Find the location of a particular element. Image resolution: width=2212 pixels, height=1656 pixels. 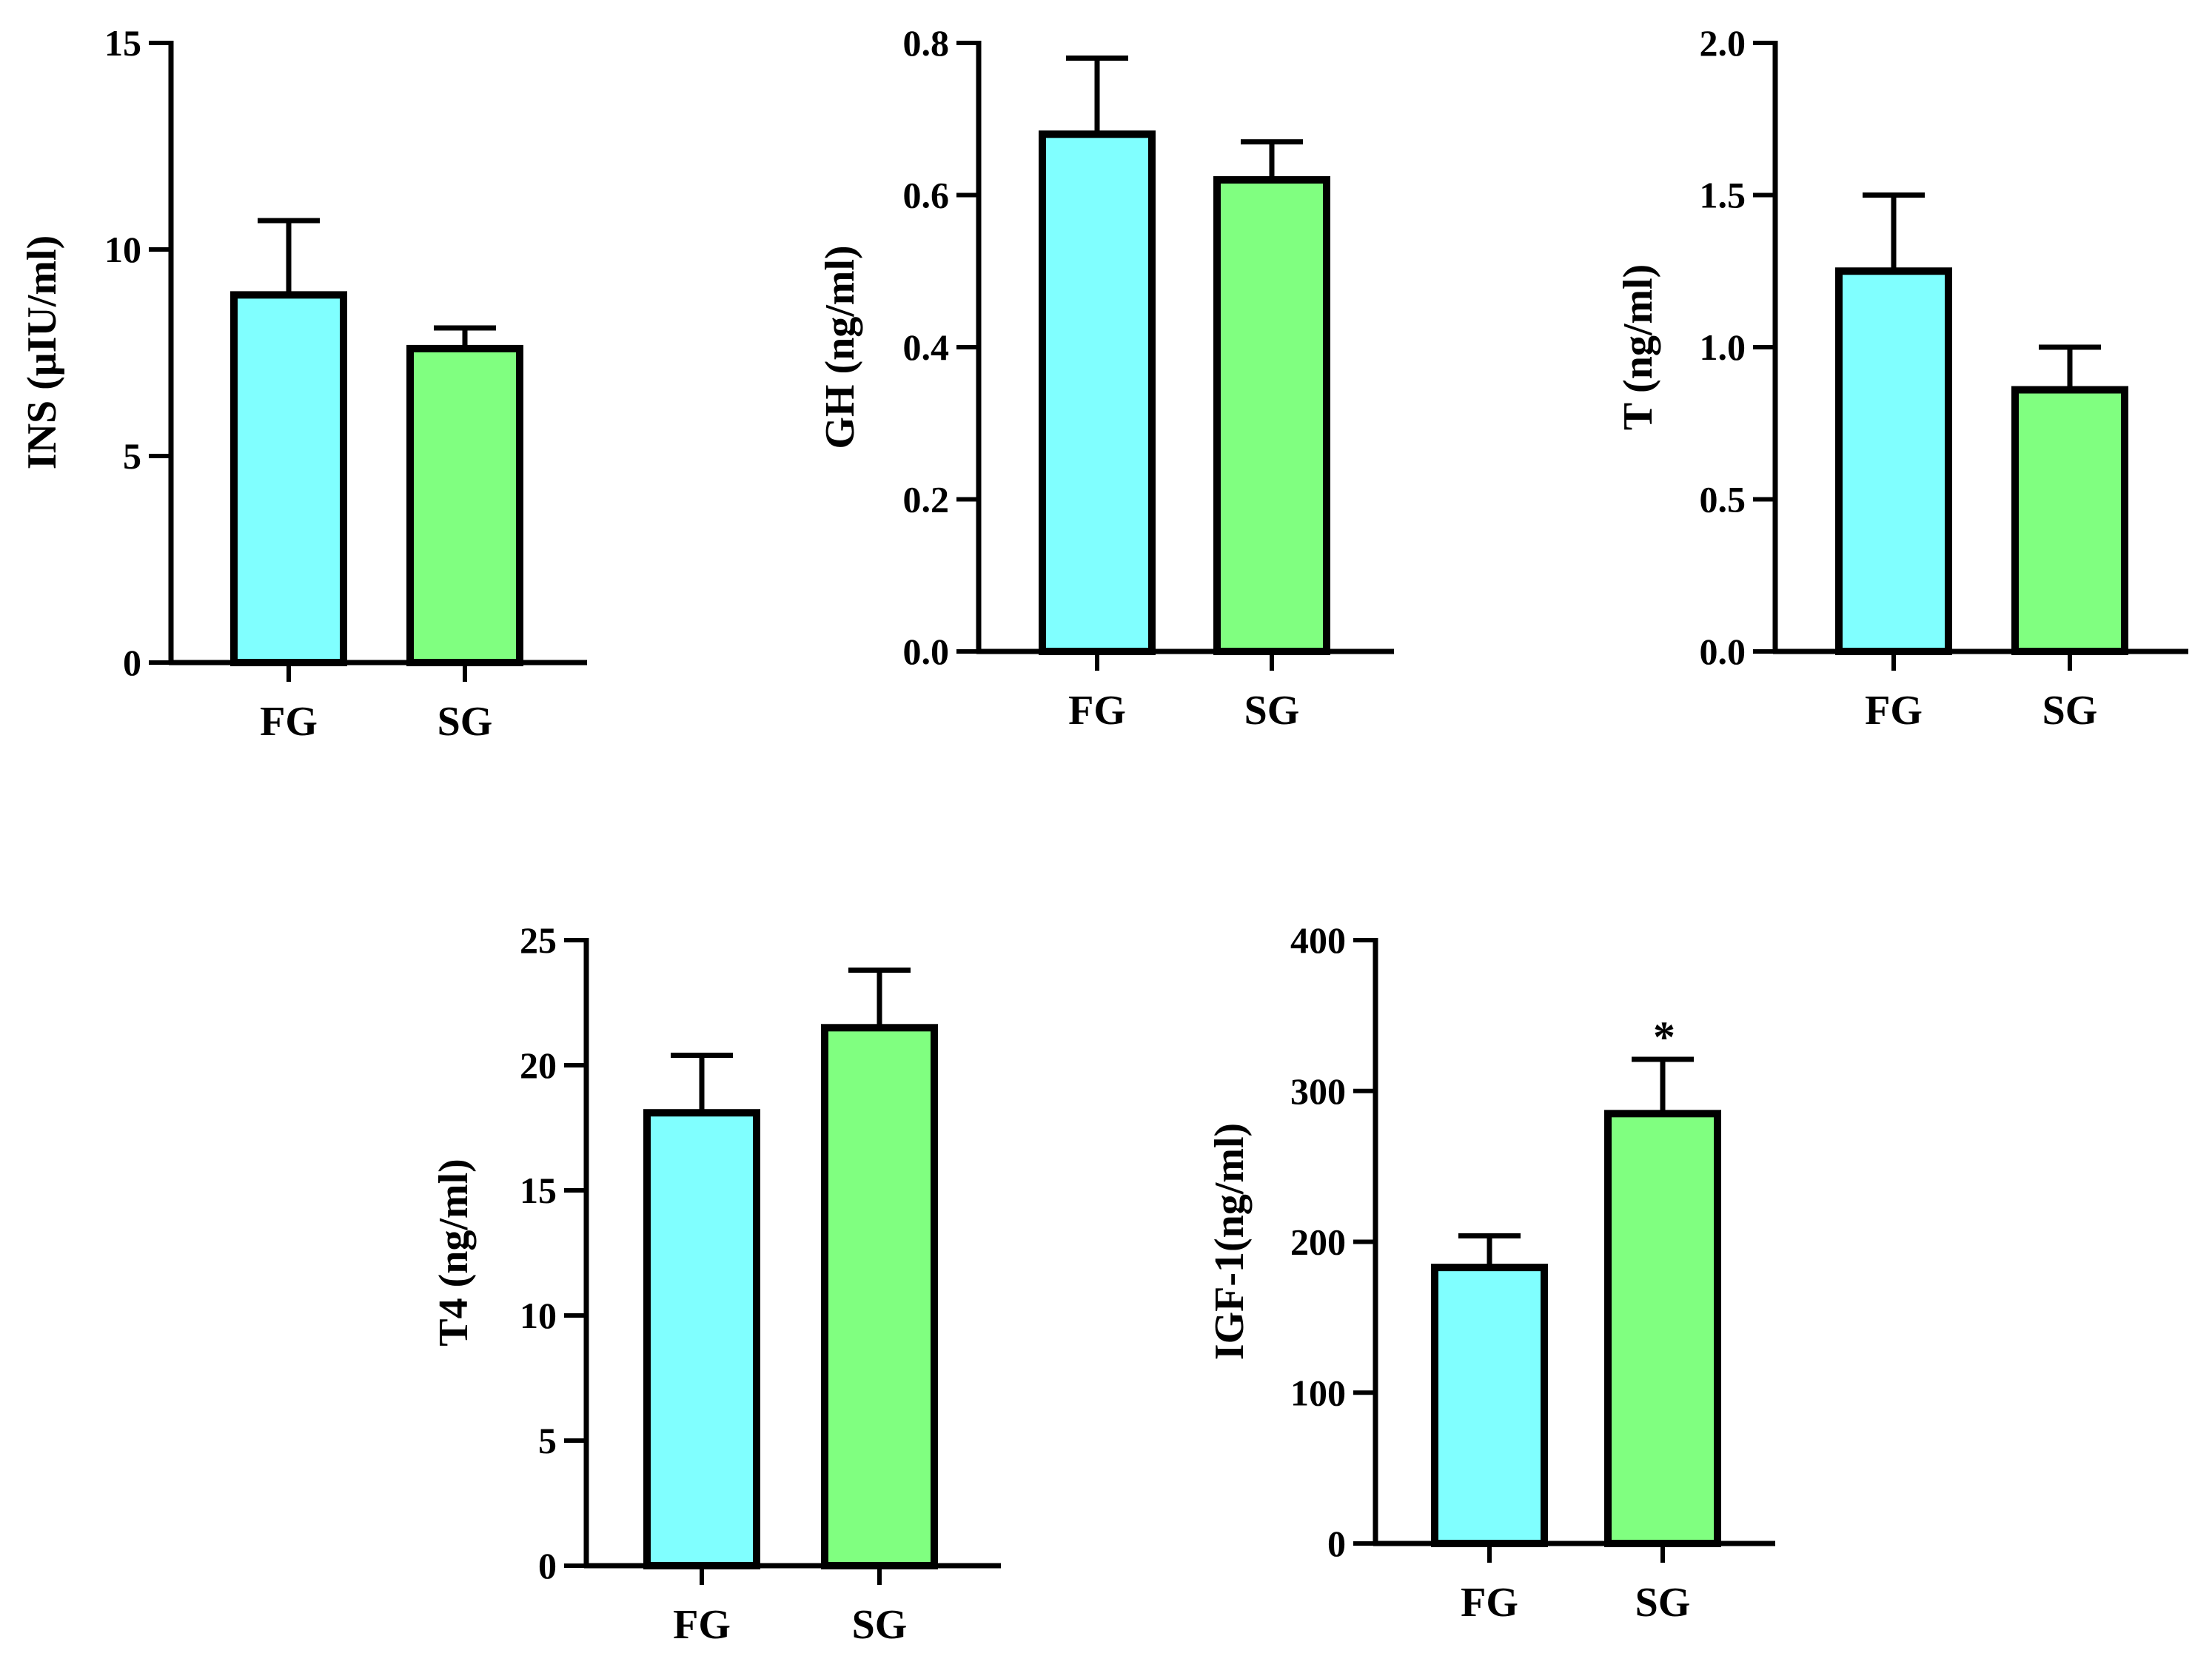

y-axis-title: GH (ng/ml) is located at coordinates (840, 347).